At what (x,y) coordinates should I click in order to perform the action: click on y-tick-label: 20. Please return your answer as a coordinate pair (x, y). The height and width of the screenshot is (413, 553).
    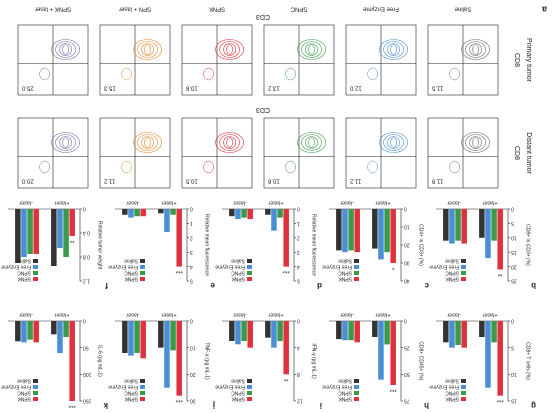
    Looking at the image, I should click on (407, 245).